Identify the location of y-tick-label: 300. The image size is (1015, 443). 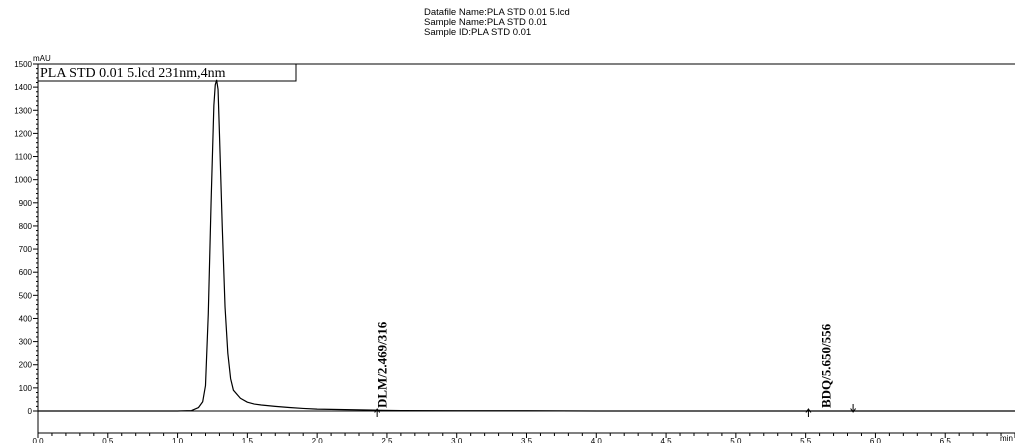
(26, 342).